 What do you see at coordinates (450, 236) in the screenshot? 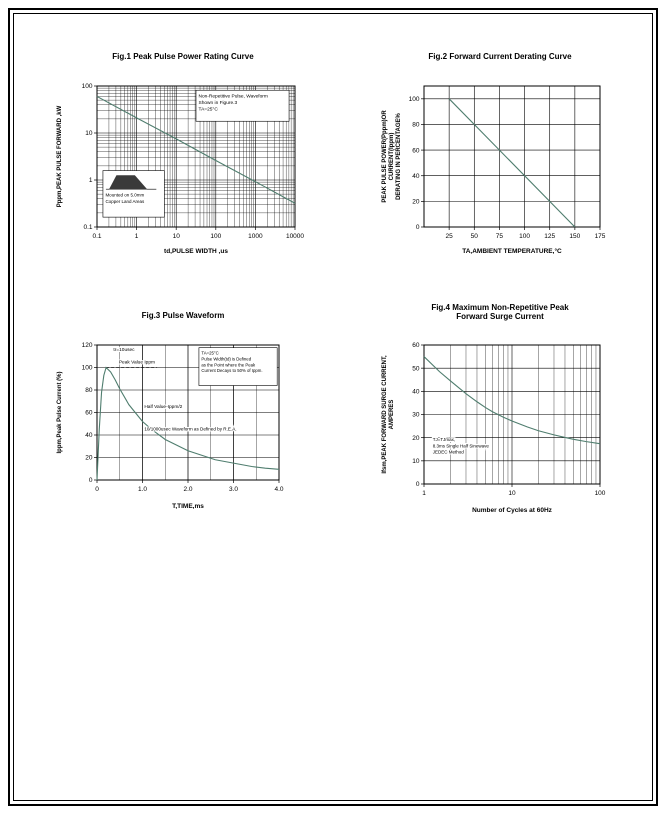
I see `svg-text: 25` at bounding box center [450, 236].